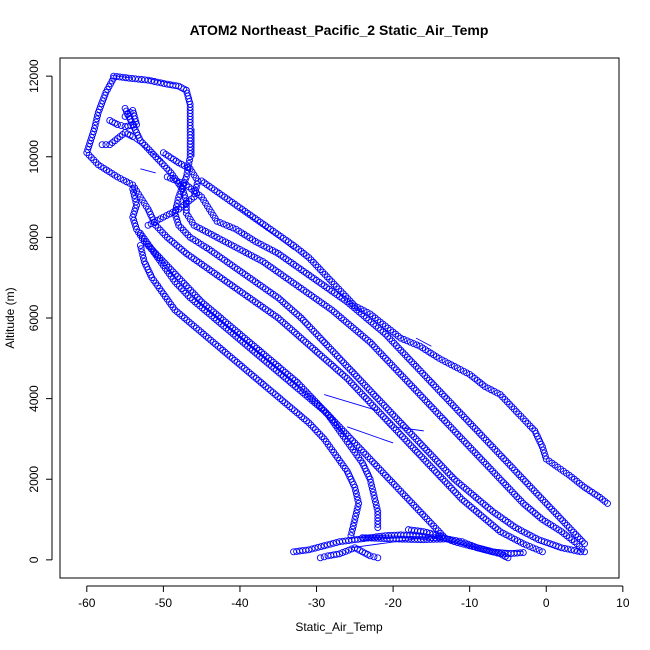 The height and width of the screenshot is (650, 650). What do you see at coordinates (393, 603) in the screenshot?
I see `x-tick-label: -20` at bounding box center [393, 603].